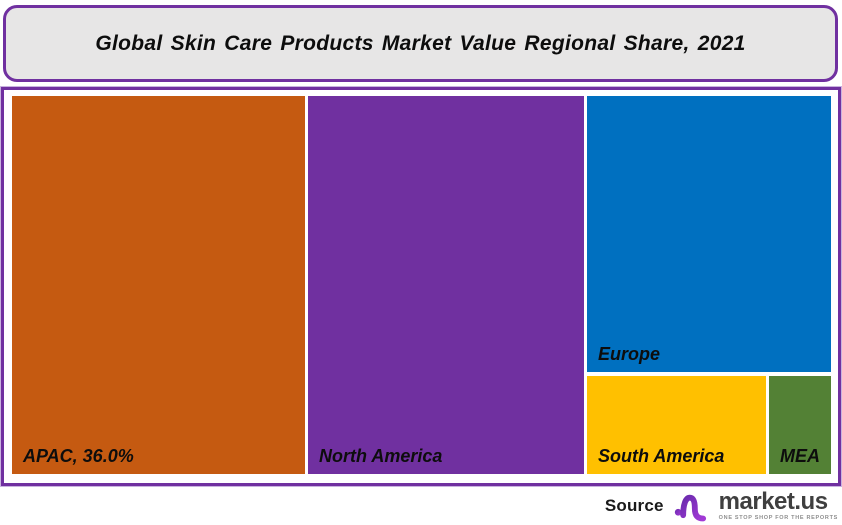 The height and width of the screenshot is (525, 842). I want to click on marketus-wave-icon, so click(693, 506).